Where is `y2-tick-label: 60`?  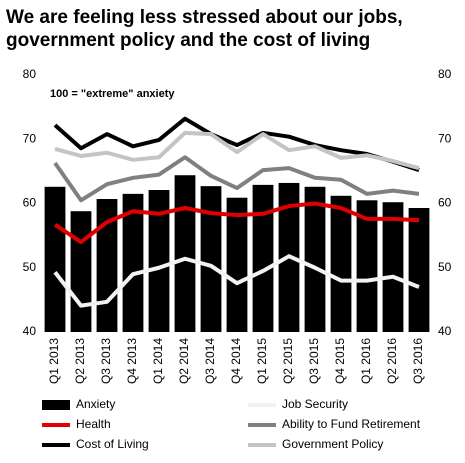
y2-tick-label: 60 is located at coordinates (445, 203).